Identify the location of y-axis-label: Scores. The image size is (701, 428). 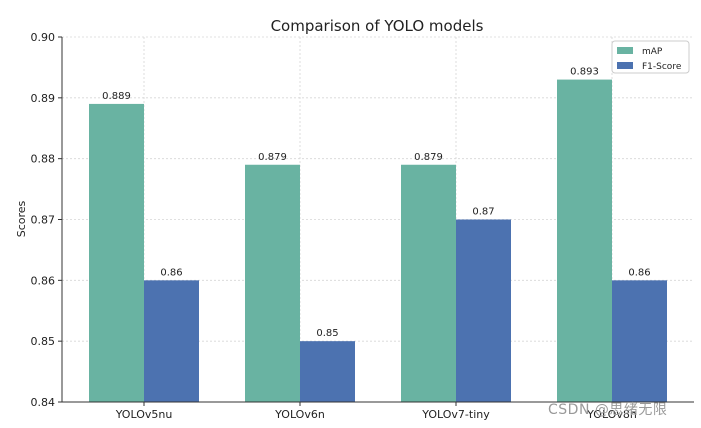
(21, 218).